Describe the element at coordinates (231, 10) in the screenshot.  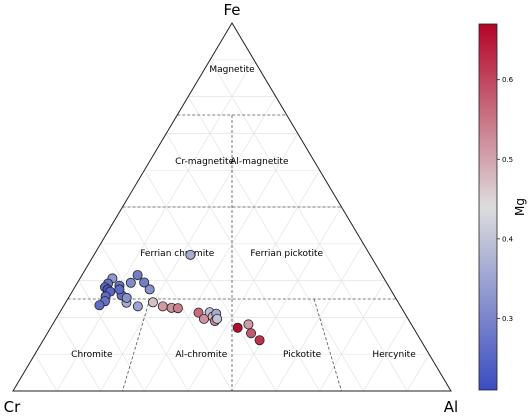
I see `vertex-label-top: Fe` at that location.